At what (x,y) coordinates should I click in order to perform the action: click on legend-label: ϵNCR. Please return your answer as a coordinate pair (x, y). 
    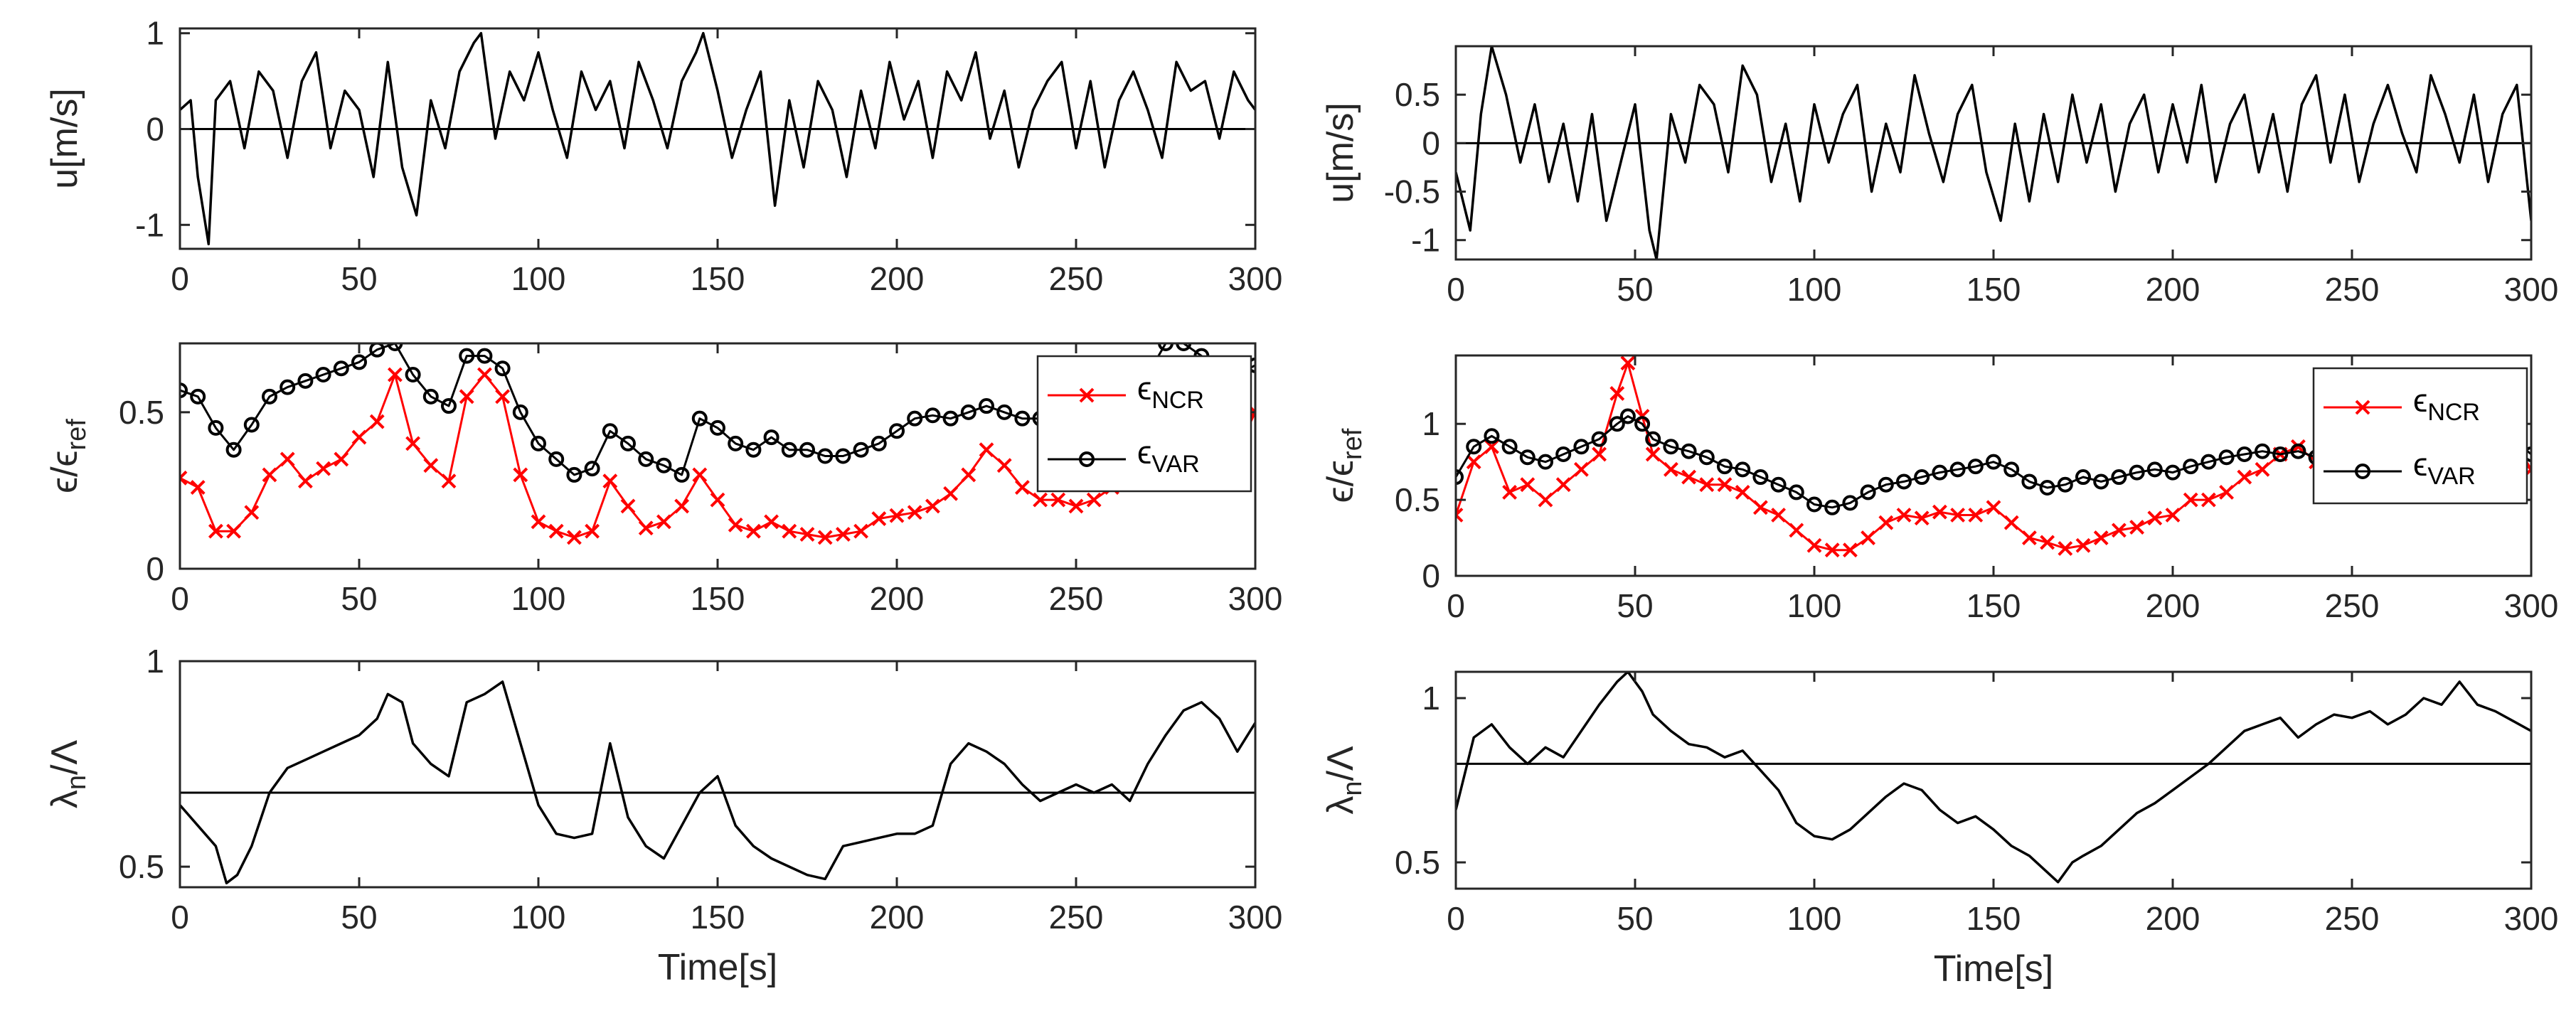
    Looking at the image, I should click on (2446, 404).